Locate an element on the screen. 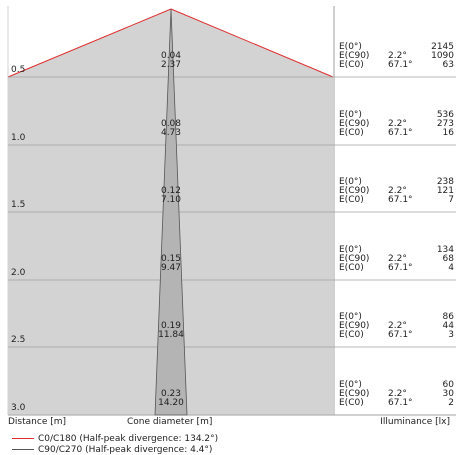 The height and width of the screenshot is (455, 456). ec90-value: 273 is located at coordinates (445, 124).